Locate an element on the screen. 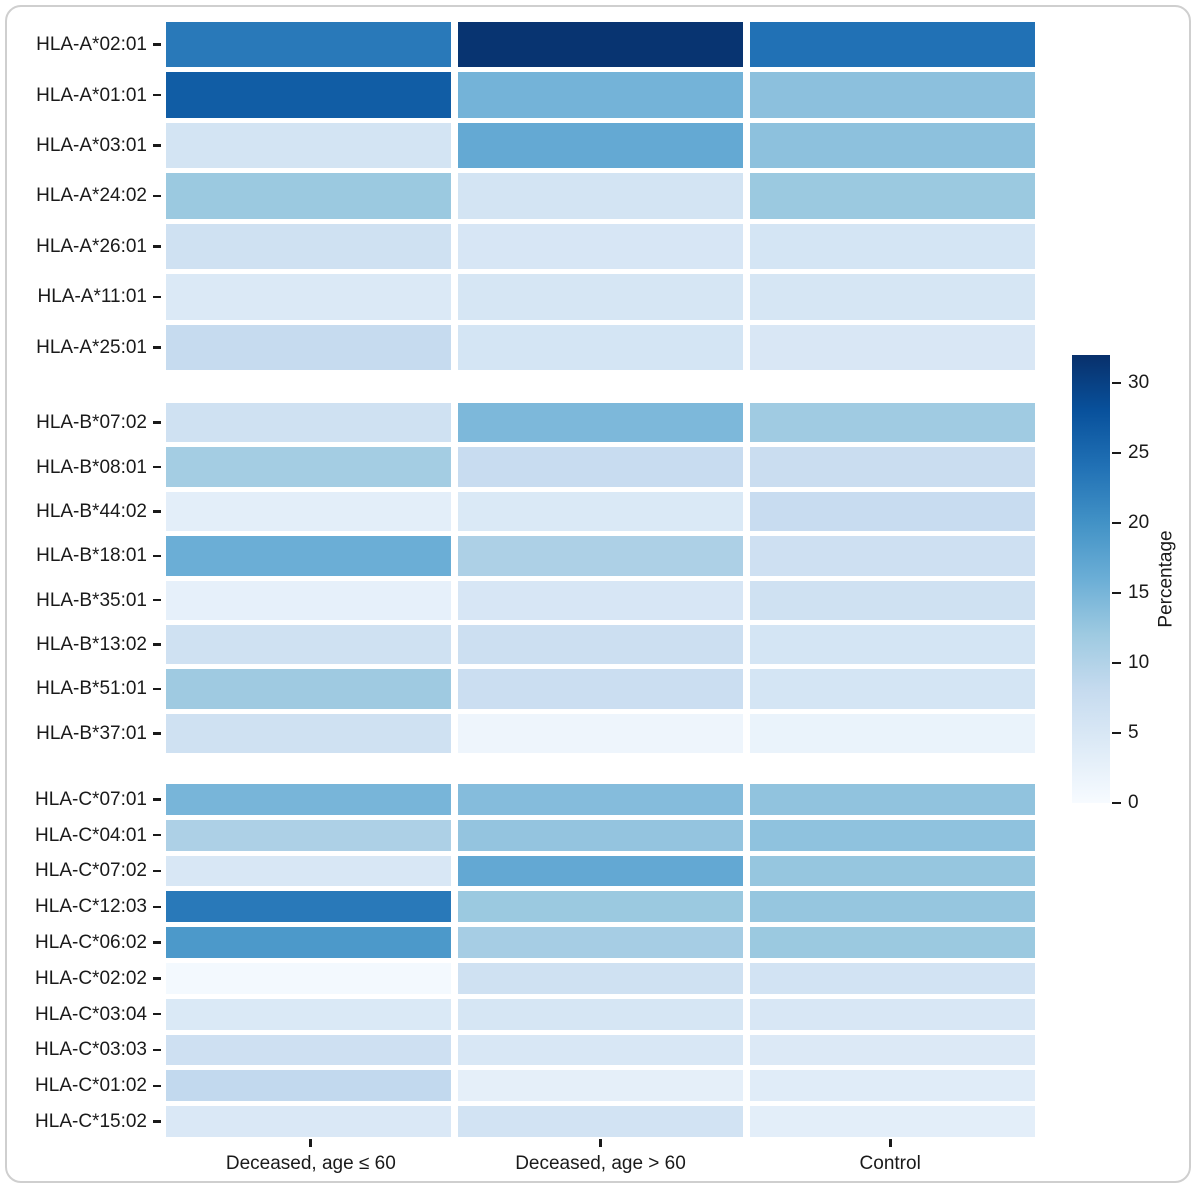  heatmap-row: HLA-A*25:01 is located at coordinates (517, 347).